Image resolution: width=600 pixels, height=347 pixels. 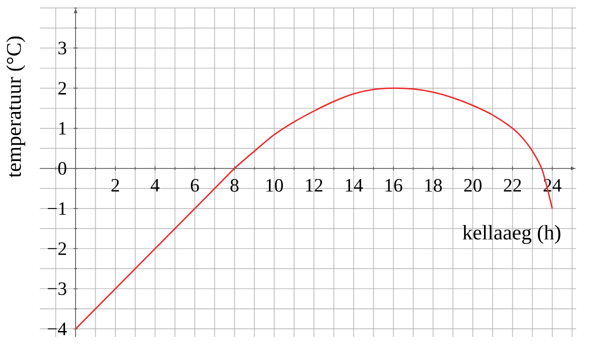 I want to click on x-tick-label: 10, so click(x=274, y=185).